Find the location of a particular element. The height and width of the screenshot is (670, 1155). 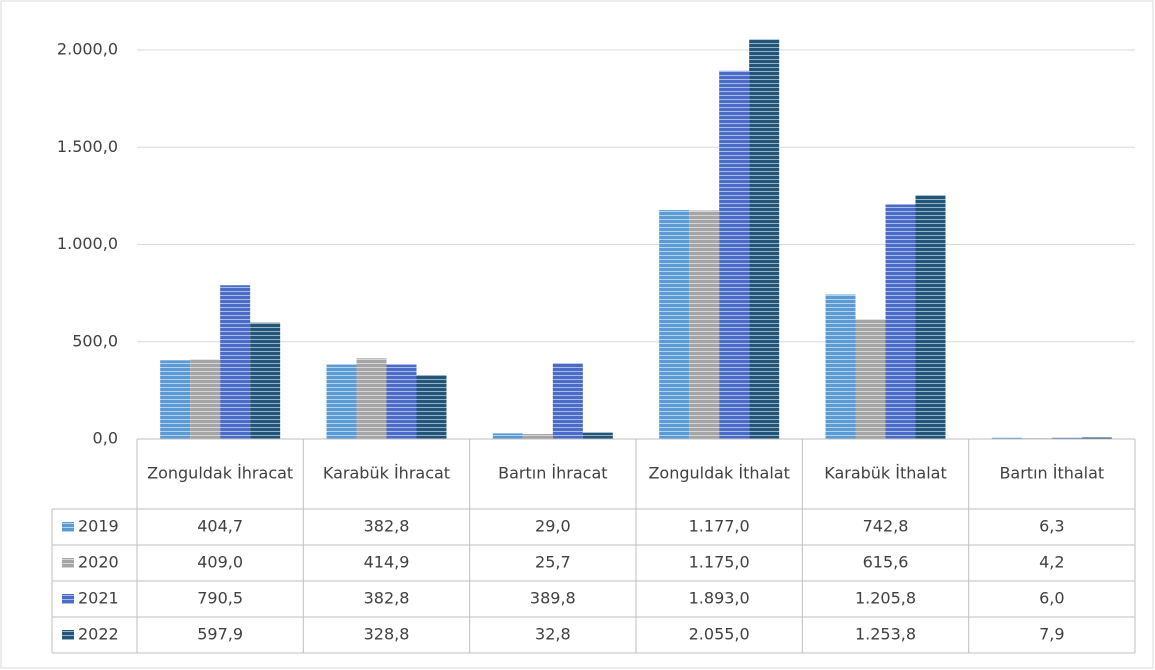

table-value: 29,0 is located at coordinates (553, 526).